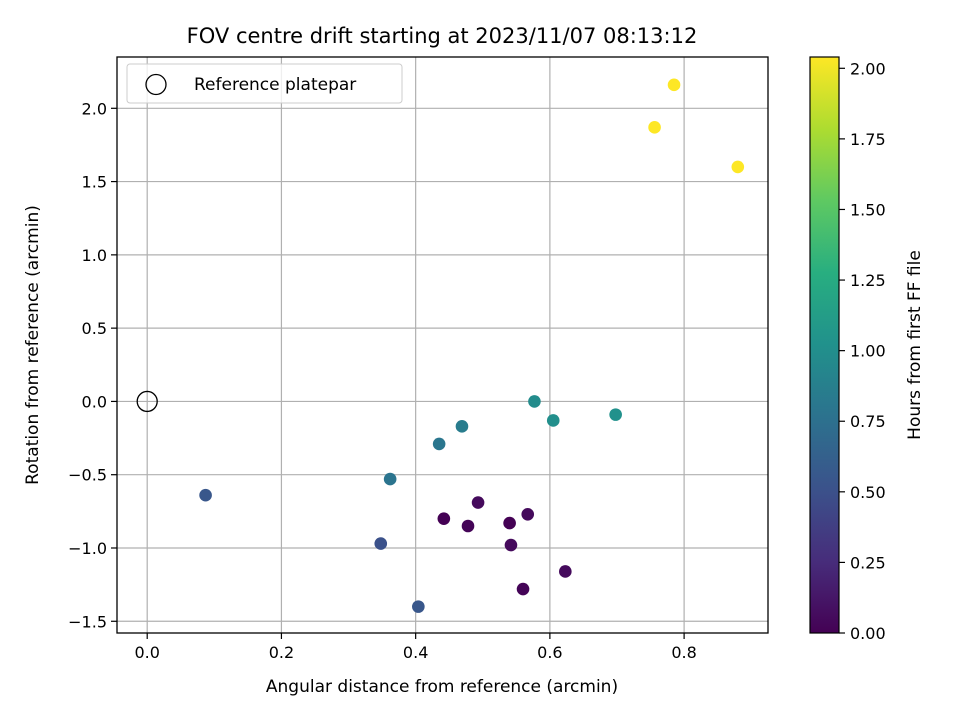 The width and height of the screenshot is (960, 724). Describe the element at coordinates (868, 562) in the screenshot. I see `colorbar-tick-label: 0.25` at that location.